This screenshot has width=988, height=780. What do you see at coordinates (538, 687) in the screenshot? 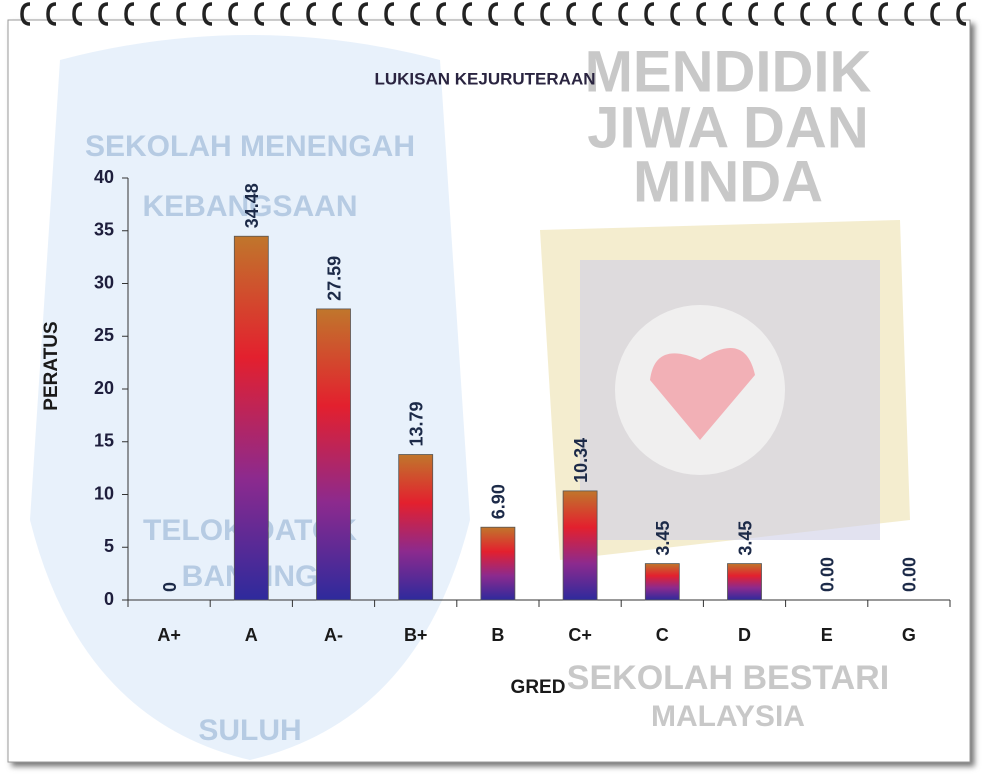
I see `x-axis-label: GRED` at bounding box center [538, 687].